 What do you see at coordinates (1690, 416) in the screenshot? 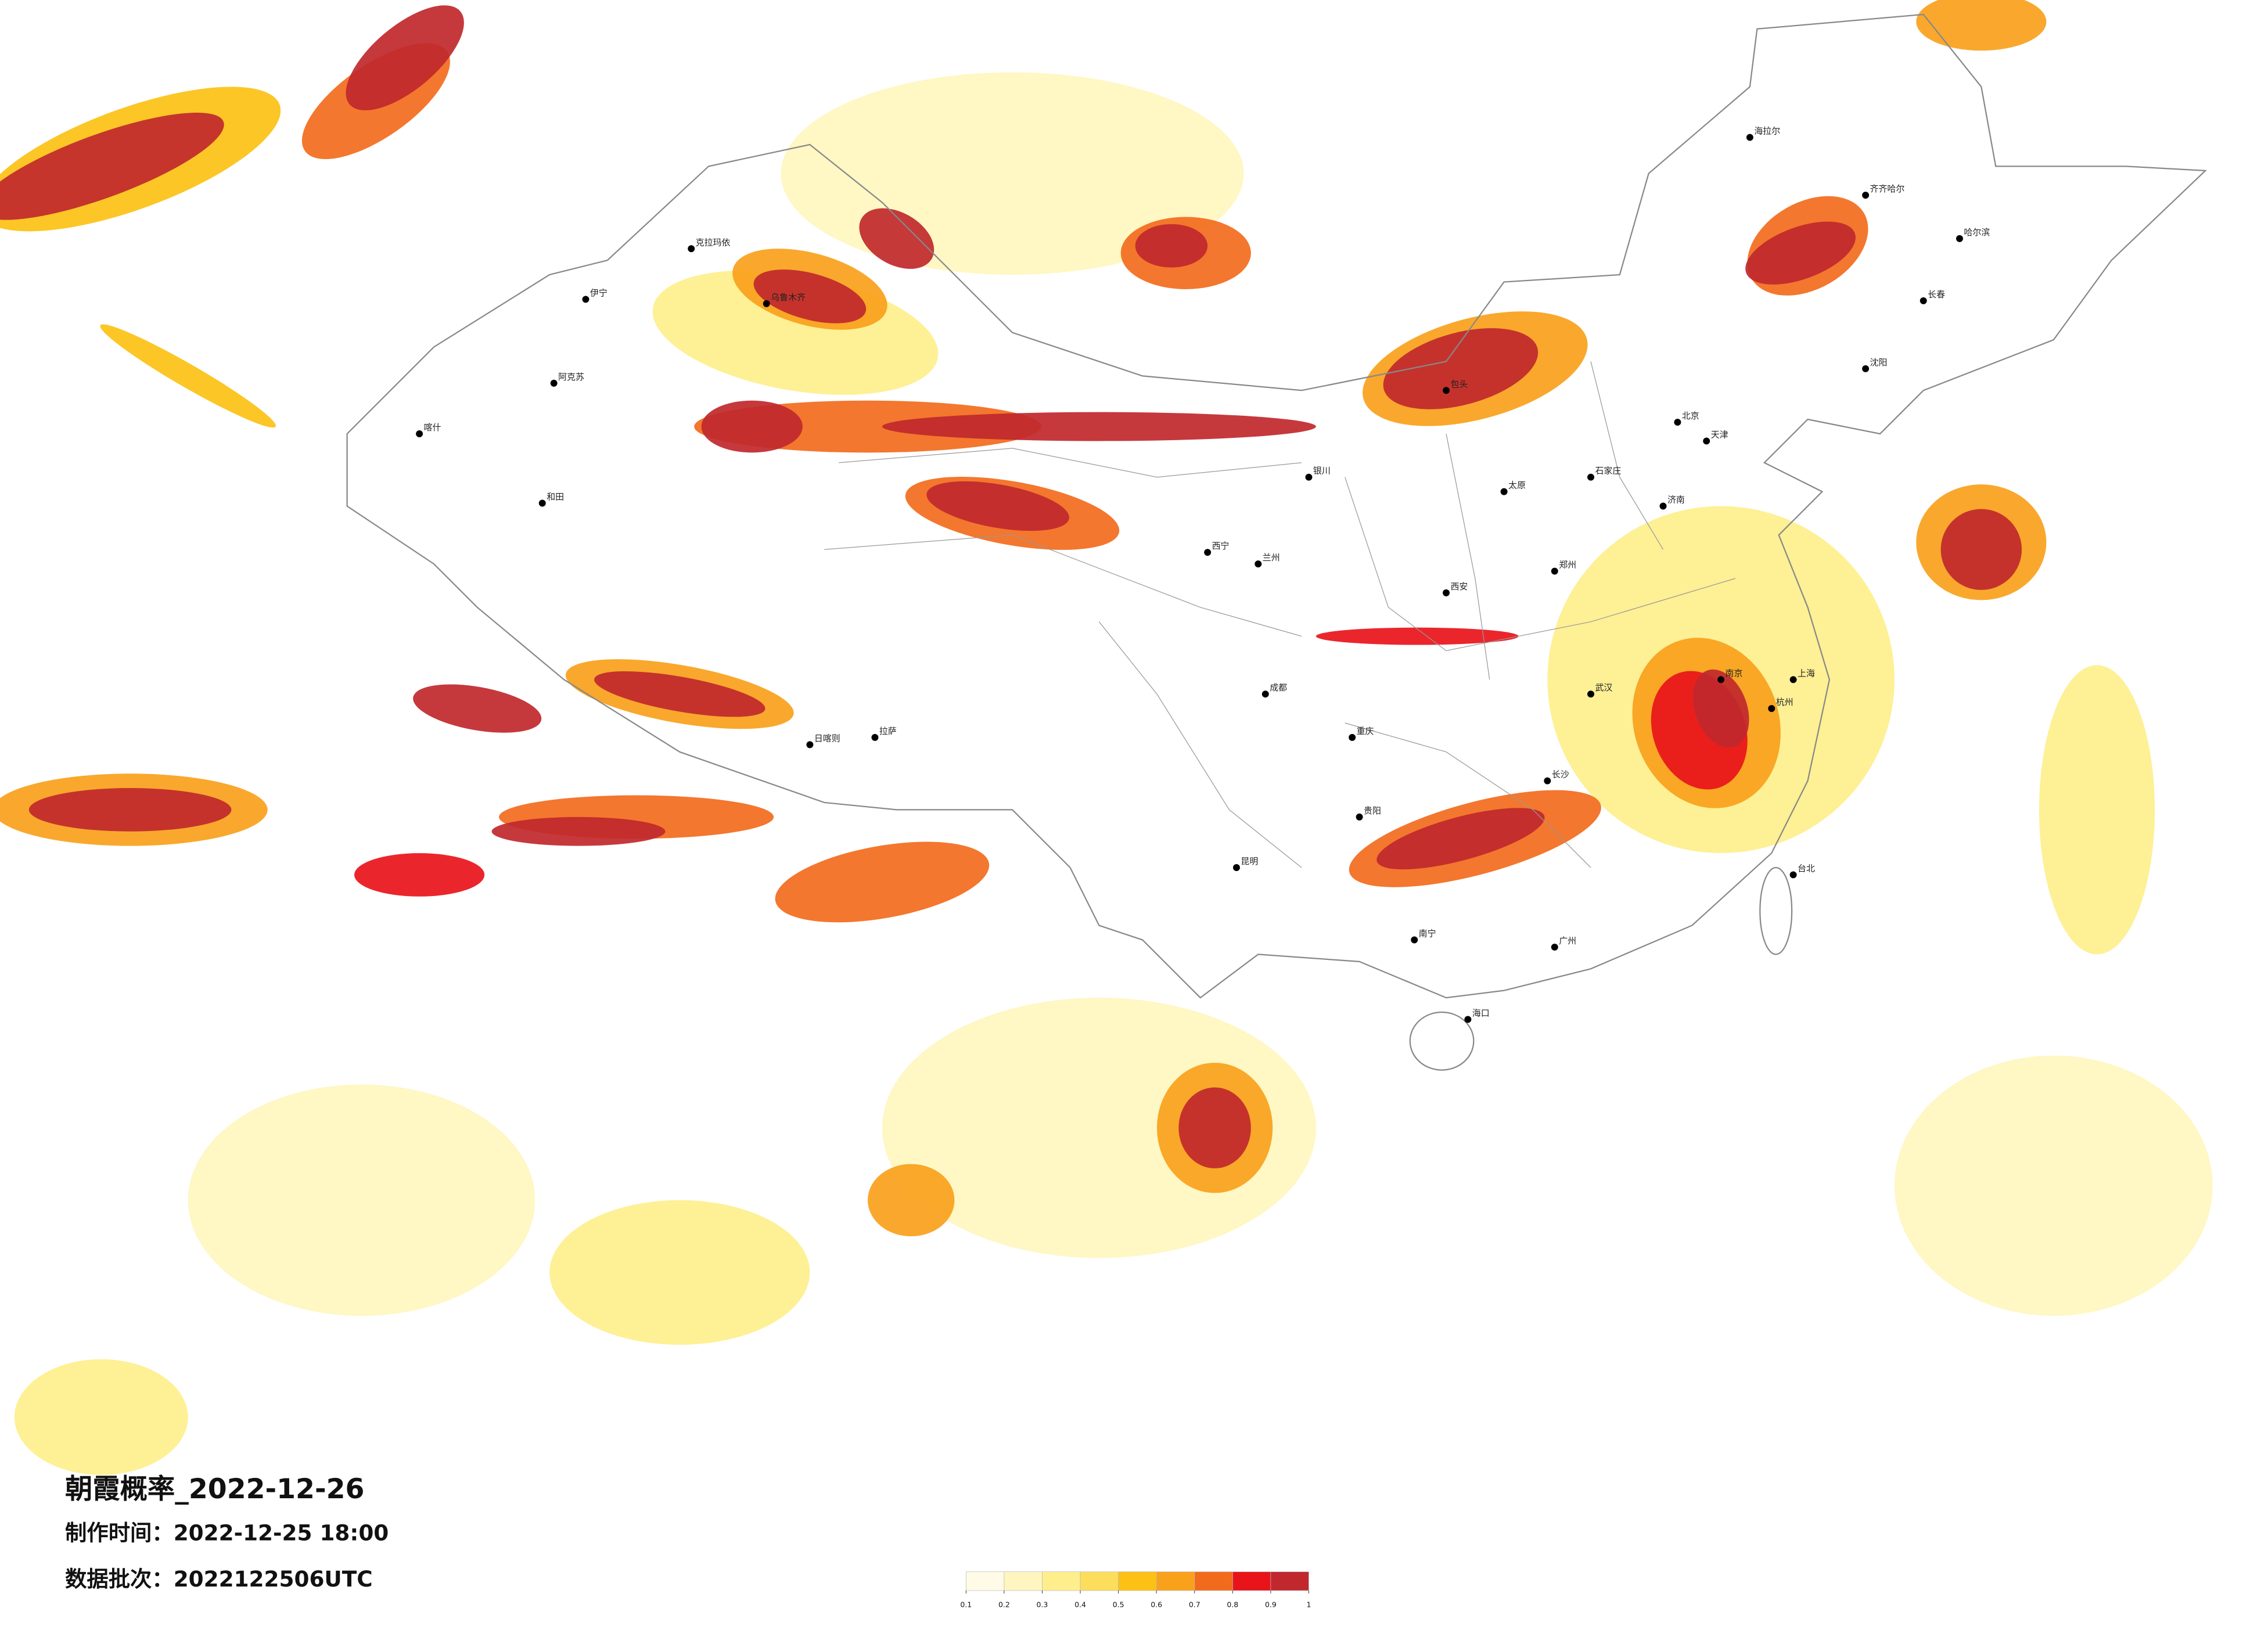
I see `city-label: 北京` at bounding box center [1690, 416].